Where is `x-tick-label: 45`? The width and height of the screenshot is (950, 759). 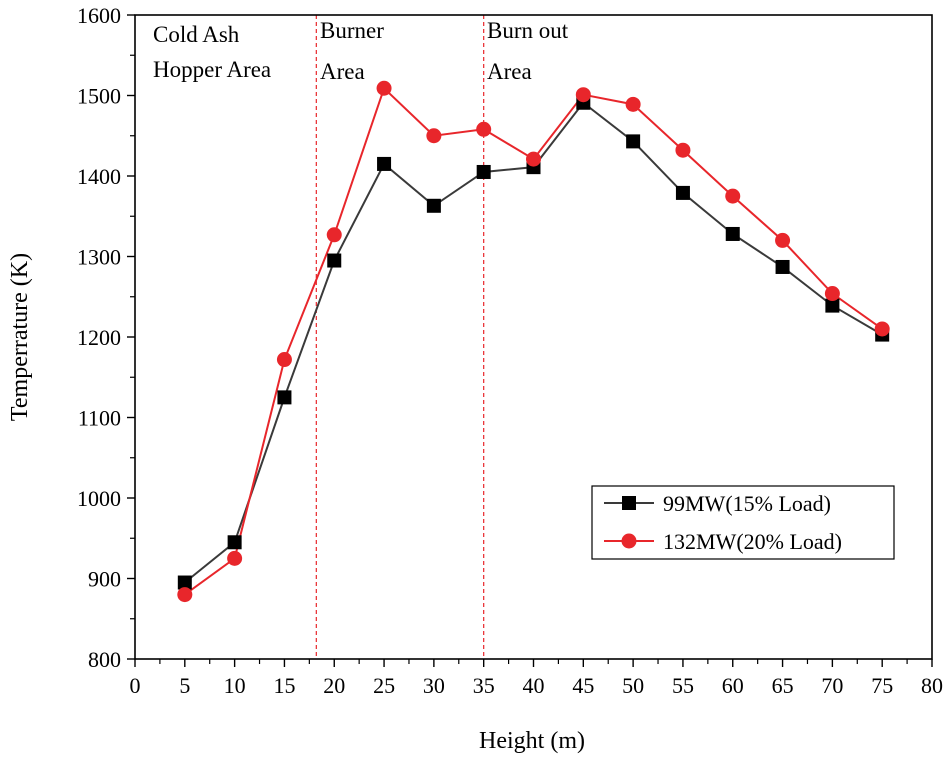 x-tick-label: 45 is located at coordinates (583, 685).